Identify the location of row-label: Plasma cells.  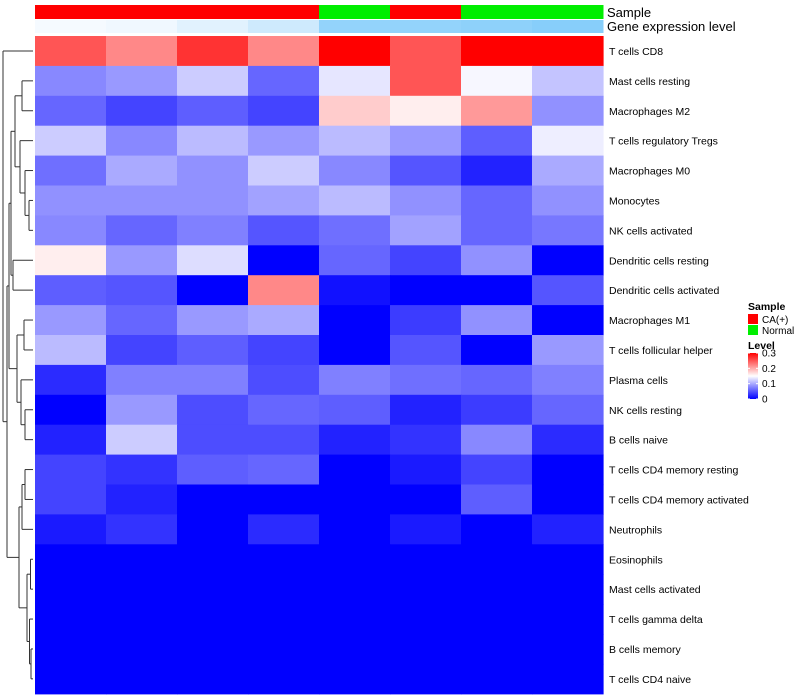
(638, 381).